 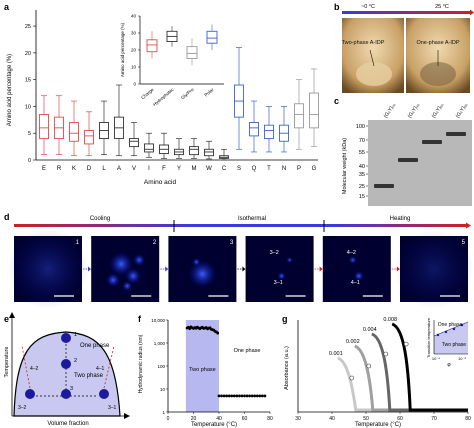 What do you see at coordinates (314, 169) in the screenshot?
I see `xtick-G: G` at bounding box center [314, 169].